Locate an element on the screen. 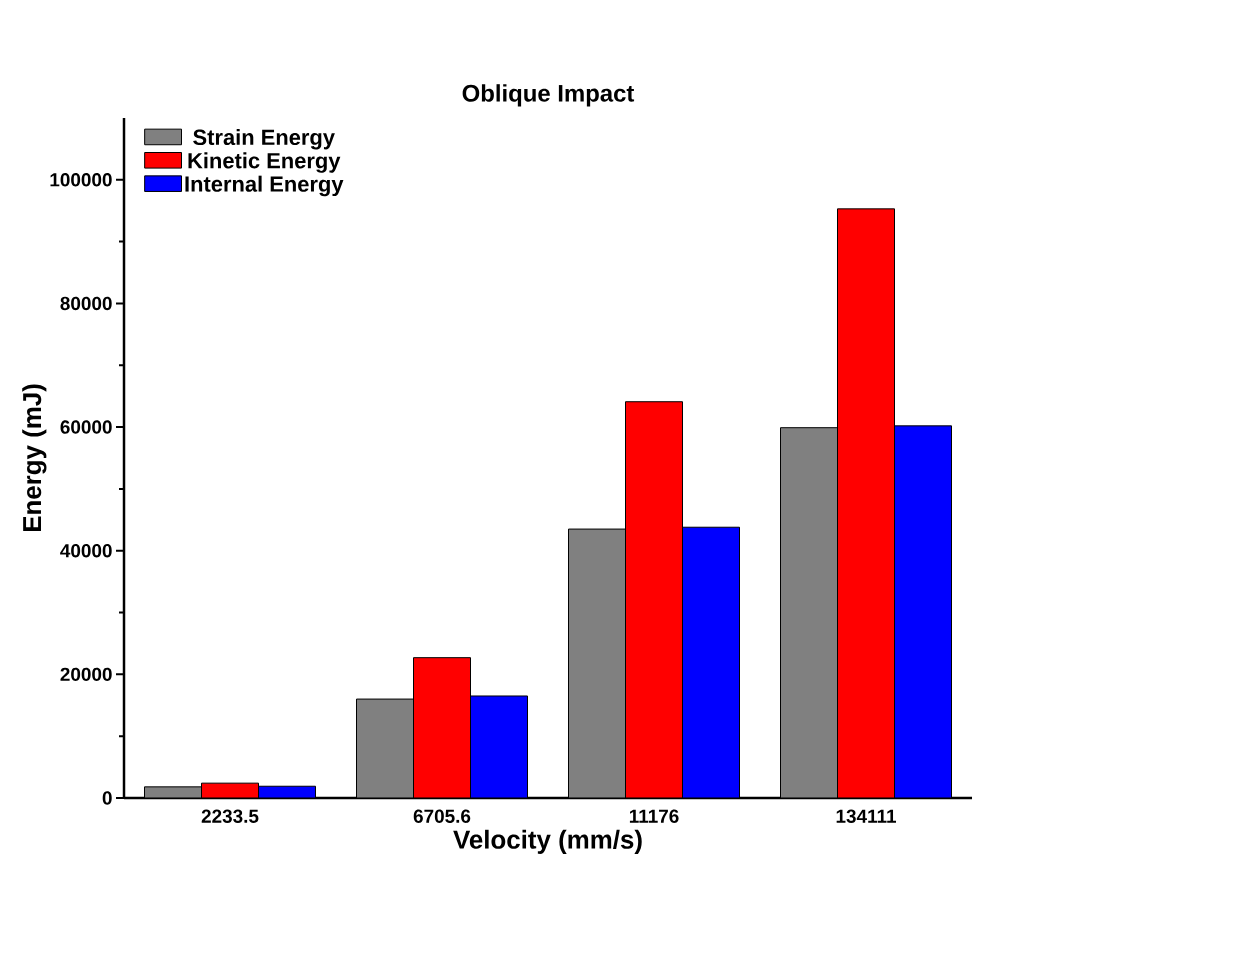 This screenshot has width=1243, height=953. y-tick-label: 80000 is located at coordinates (86, 303).